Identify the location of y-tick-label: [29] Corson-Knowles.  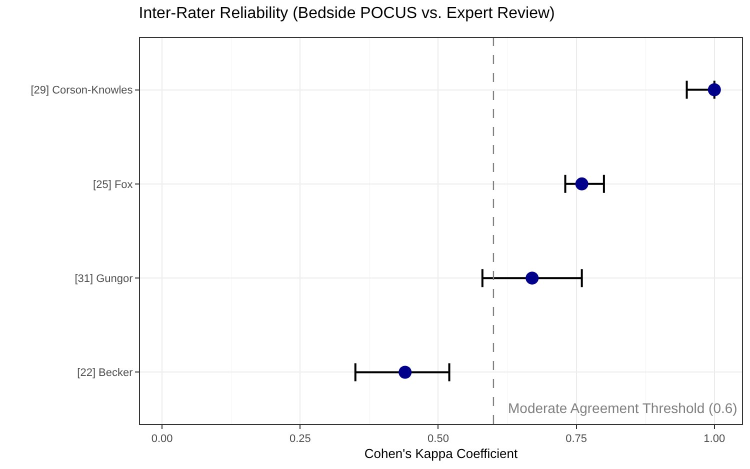
(82, 90).